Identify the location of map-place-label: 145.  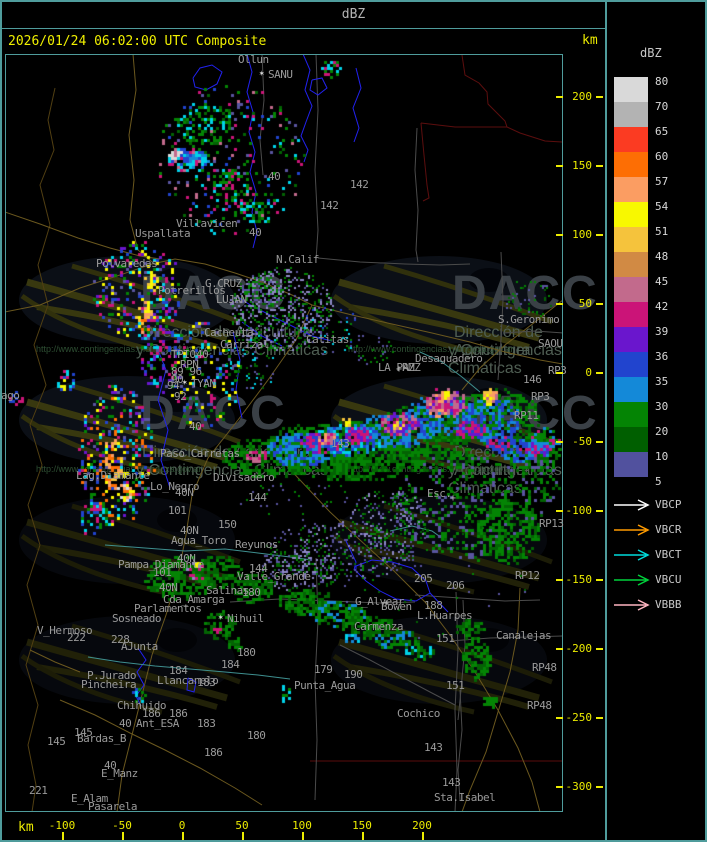
(56, 741).